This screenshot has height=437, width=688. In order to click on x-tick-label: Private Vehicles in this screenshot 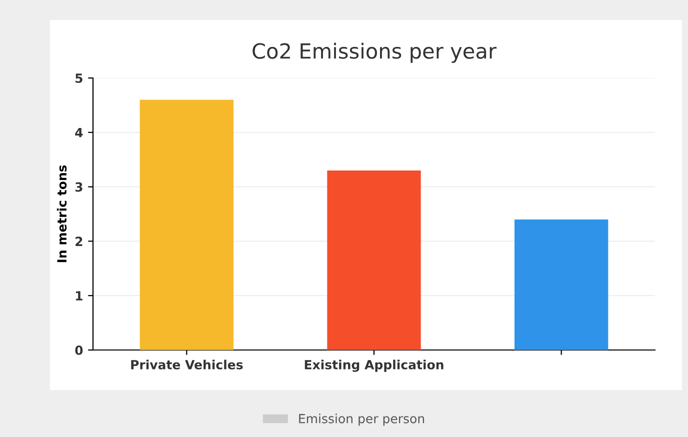, I will do `click(187, 365)`.